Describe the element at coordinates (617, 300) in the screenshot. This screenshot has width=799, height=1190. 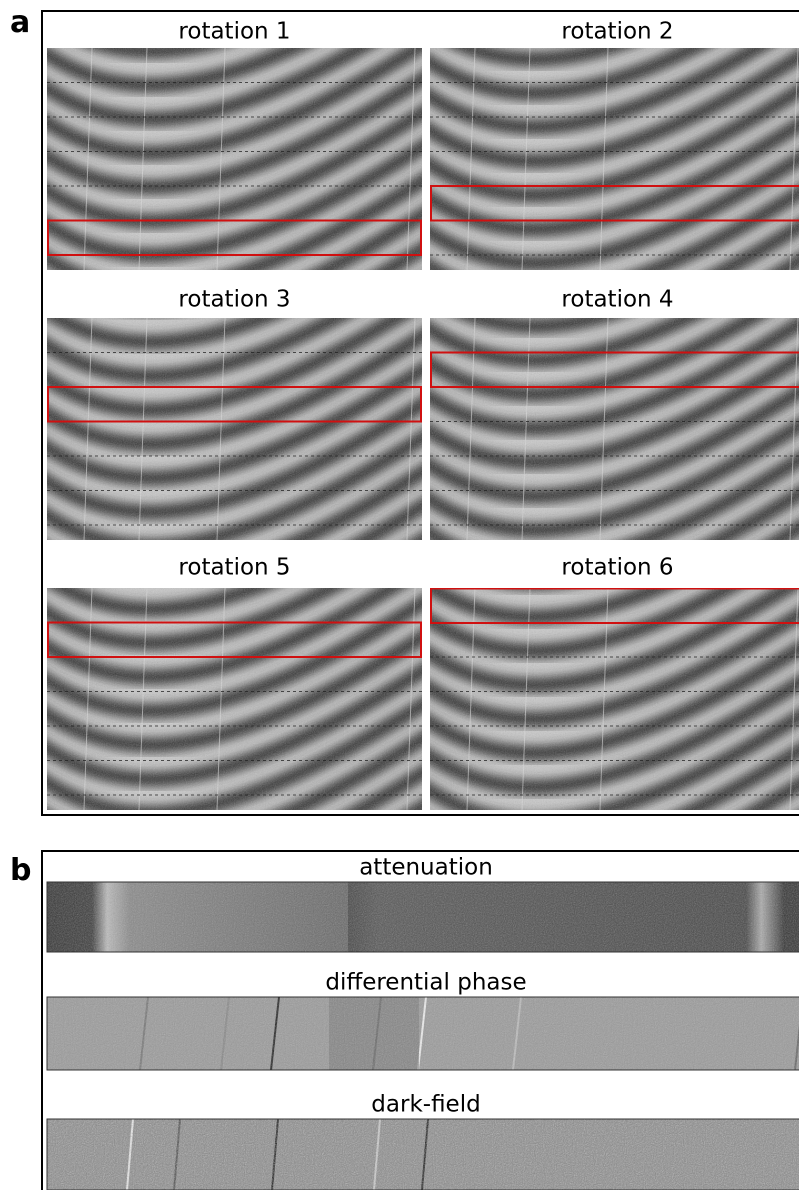
I see `panel-title: rotation 4` at that location.